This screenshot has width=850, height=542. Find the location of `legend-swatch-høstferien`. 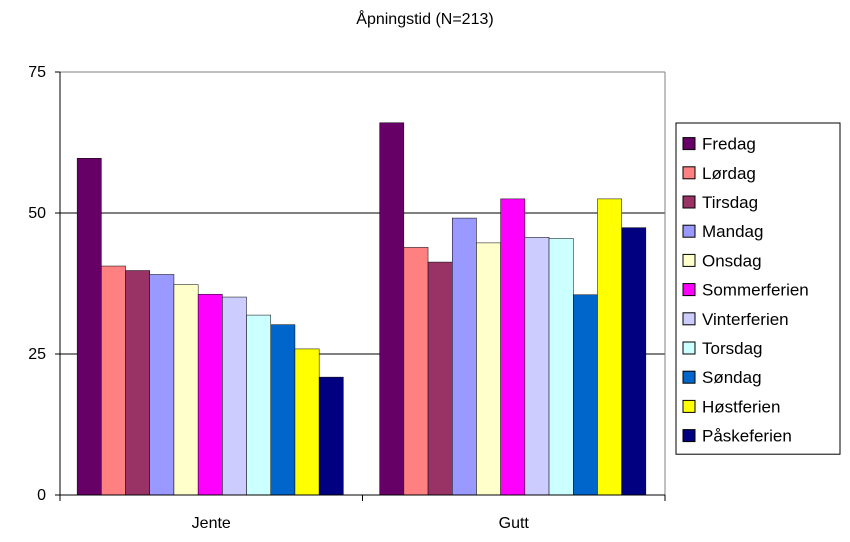

legend-swatch-høstferien is located at coordinates (689, 406).